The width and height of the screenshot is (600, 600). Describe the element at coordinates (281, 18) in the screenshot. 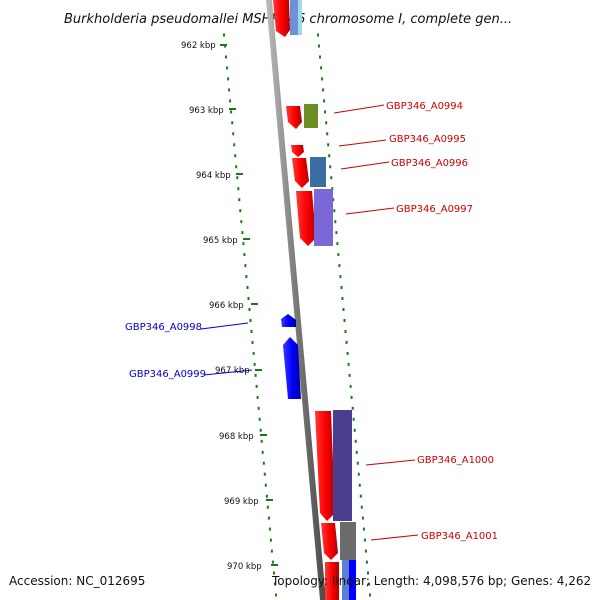

I see `gene-partial-top-red` at that location.